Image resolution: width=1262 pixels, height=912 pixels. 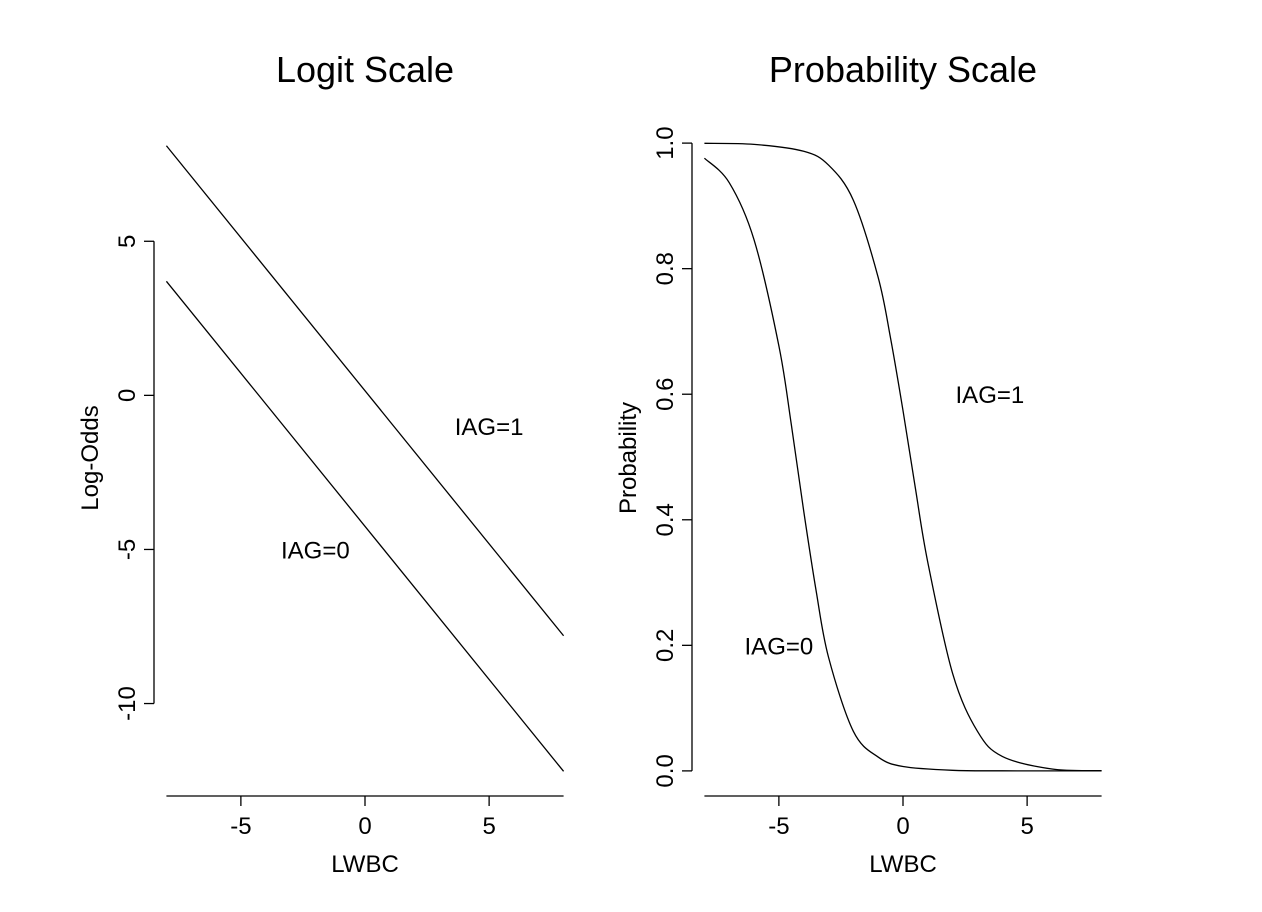 I want to click on logit-y-tick-label: 0, so click(x=127, y=395).